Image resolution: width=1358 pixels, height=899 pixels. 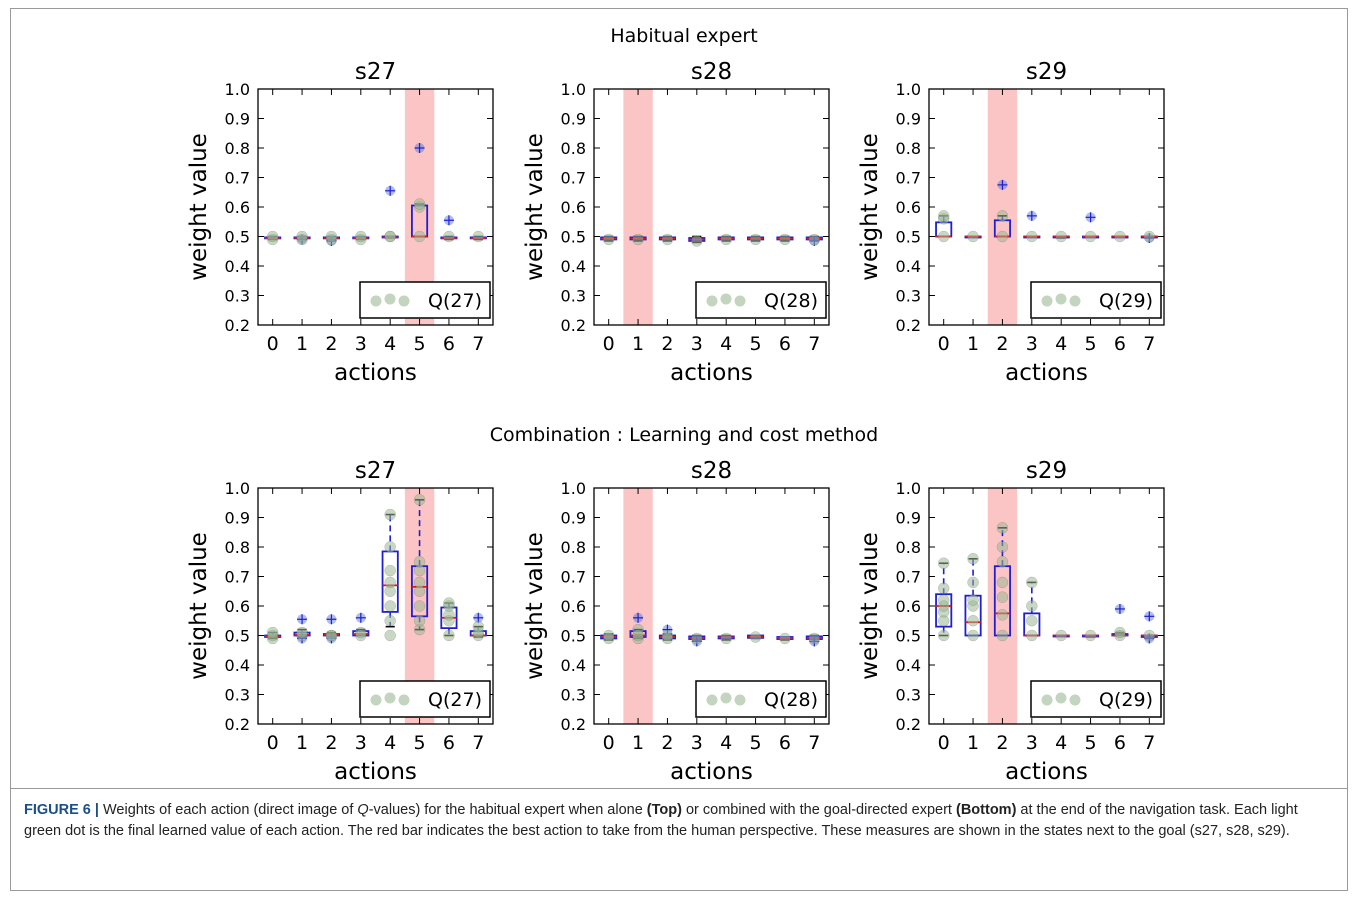 What do you see at coordinates (228, 810) in the screenshot?
I see `caption-text-1: Weights of each action (direct image of` at bounding box center [228, 810].